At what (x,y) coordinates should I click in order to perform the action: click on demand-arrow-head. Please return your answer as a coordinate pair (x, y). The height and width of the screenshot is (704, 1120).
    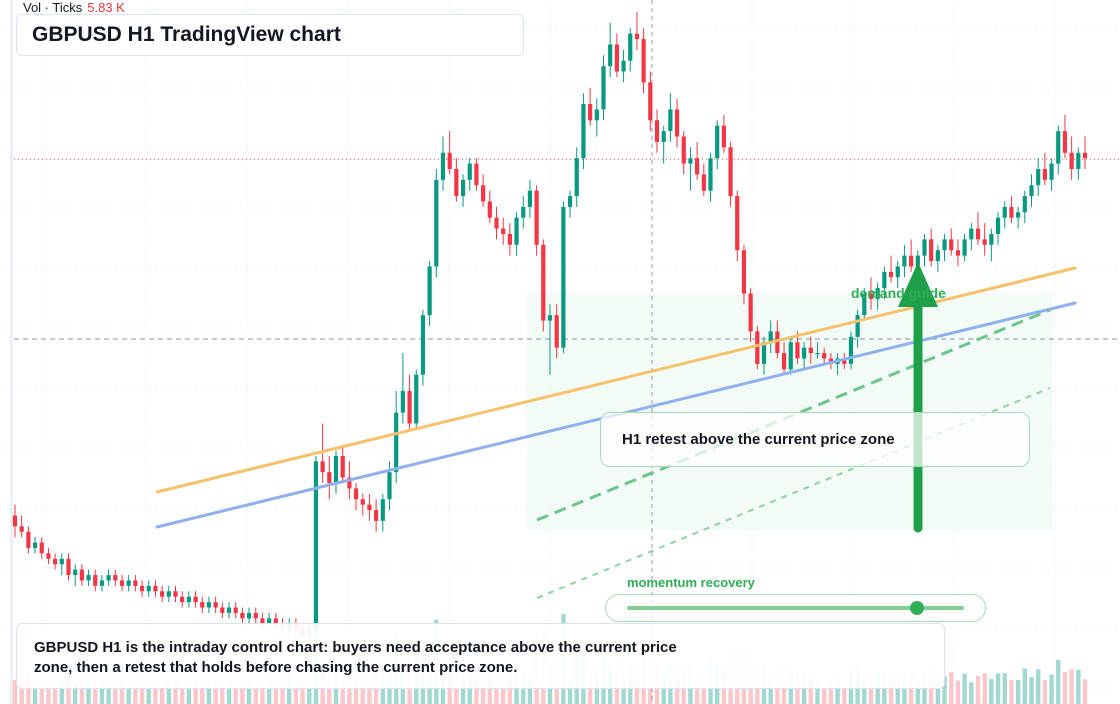
    Looking at the image, I should click on (918, 284).